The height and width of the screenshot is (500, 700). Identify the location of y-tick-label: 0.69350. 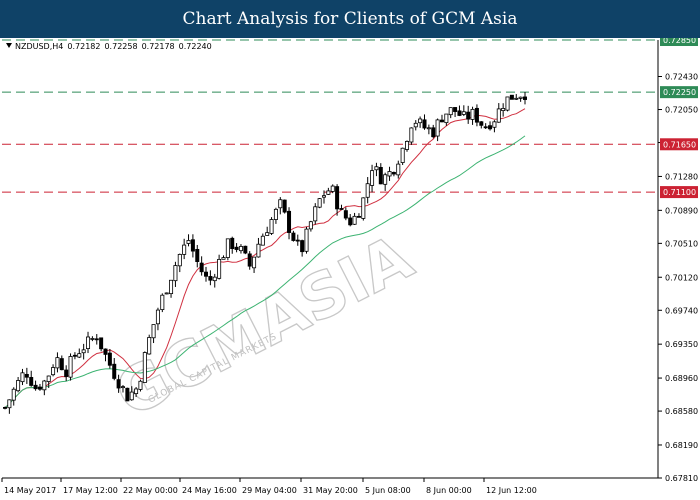
(681, 344).